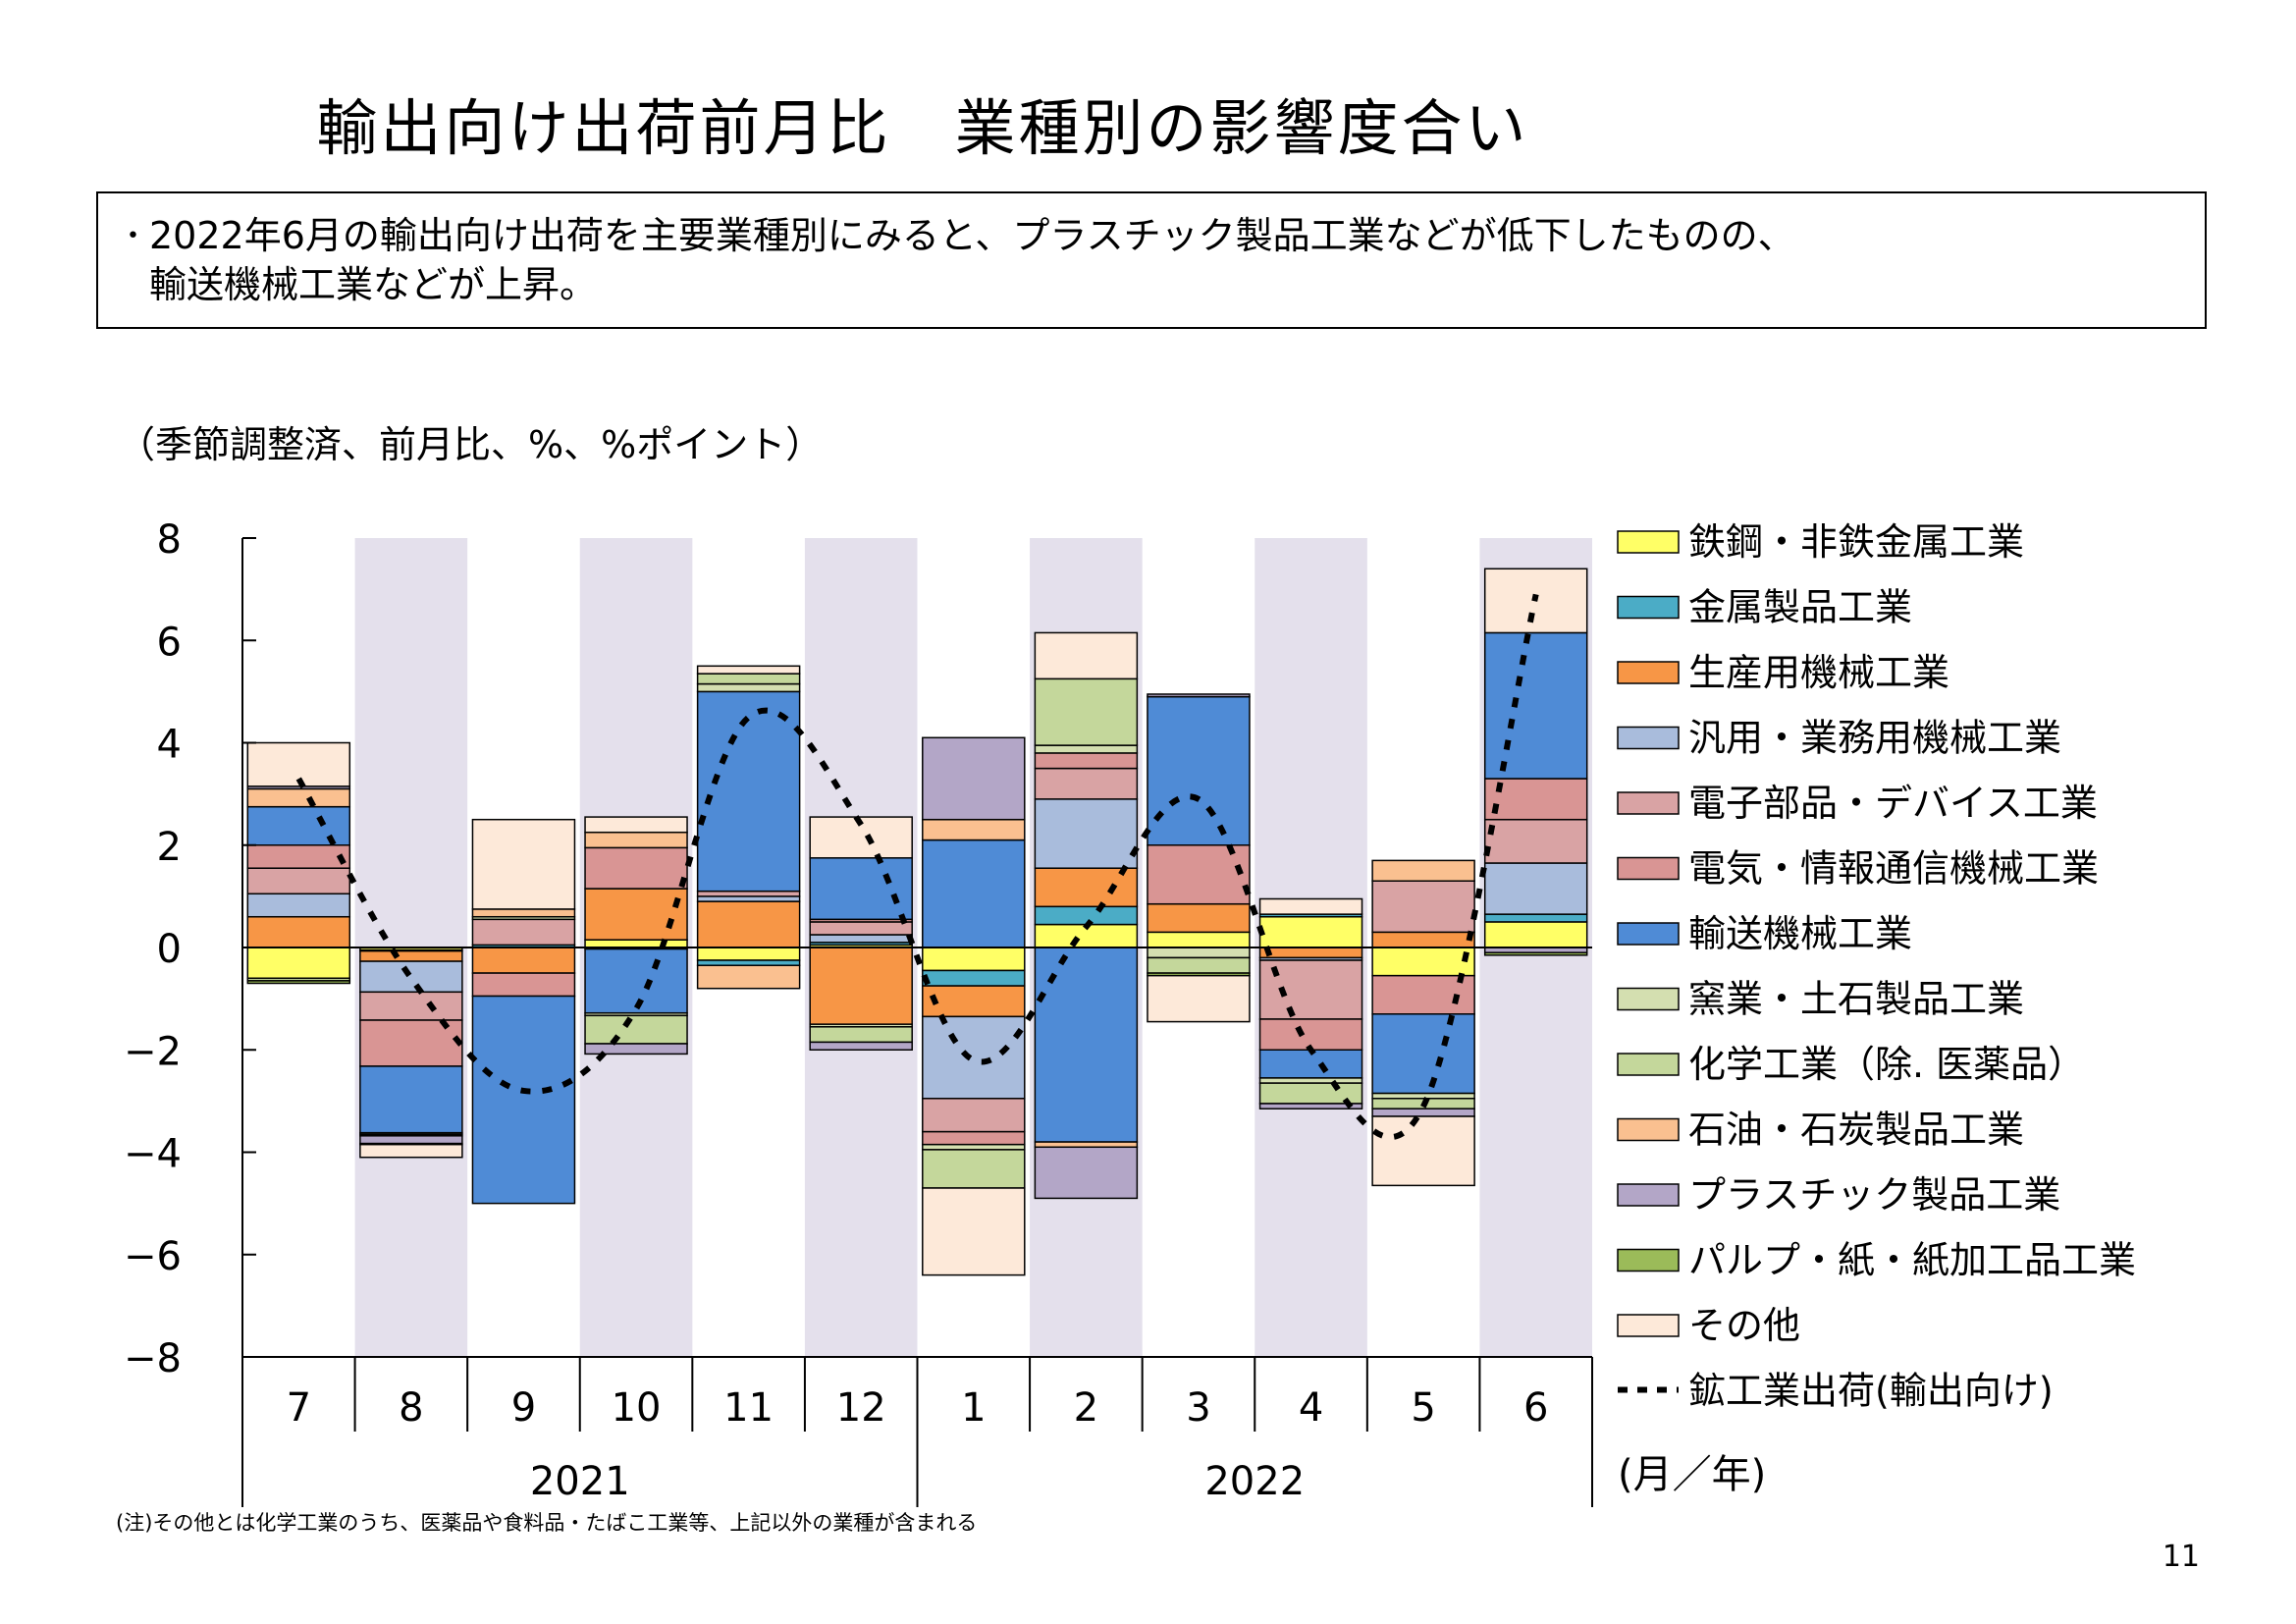 This screenshot has width=2296, height=1624. What do you see at coordinates (1856, 1130) in the screenshot?
I see `legend-label: 石油・石炭製品工業` at bounding box center [1856, 1130].